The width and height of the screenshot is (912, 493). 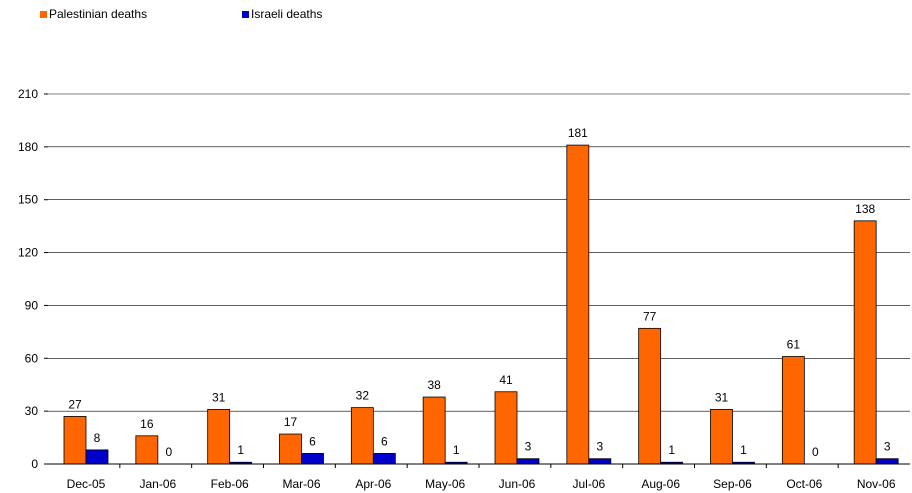 I want to click on legend-swatch-palestinian, so click(x=43, y=14).